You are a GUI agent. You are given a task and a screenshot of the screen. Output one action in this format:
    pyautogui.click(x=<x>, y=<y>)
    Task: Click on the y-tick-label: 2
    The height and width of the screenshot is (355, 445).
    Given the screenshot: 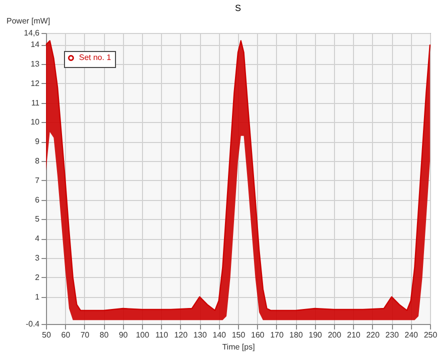 What is the action you would take?
    pyautogui.click(x=37, y=277)
    